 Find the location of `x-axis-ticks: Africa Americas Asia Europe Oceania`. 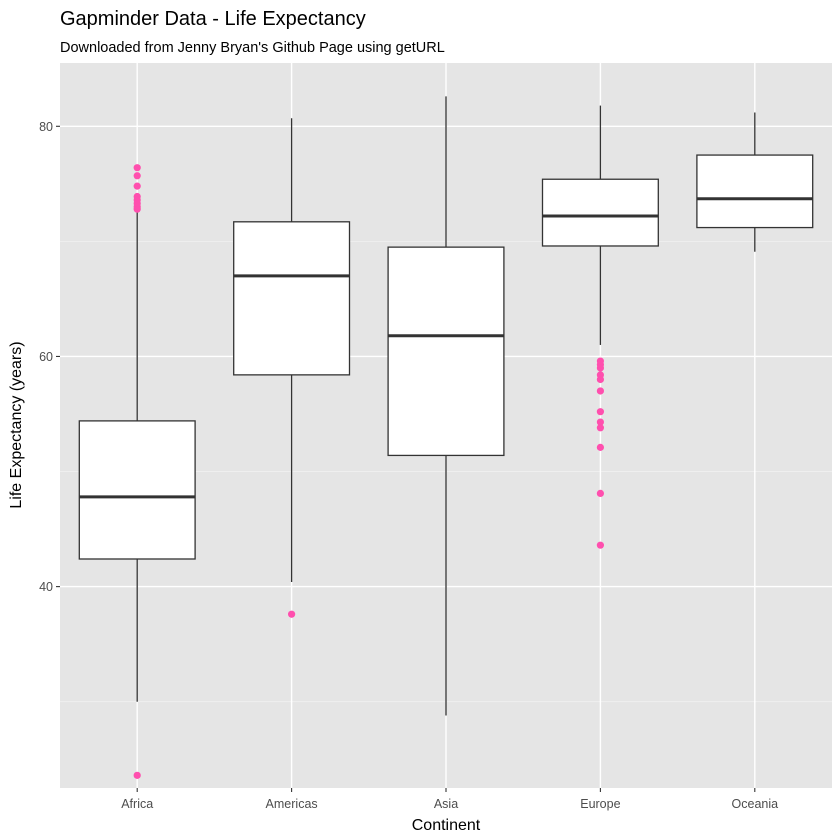

x-axis-ticks: Africa Americas Asia Europe Oceania is located at coordinates (449, 799).